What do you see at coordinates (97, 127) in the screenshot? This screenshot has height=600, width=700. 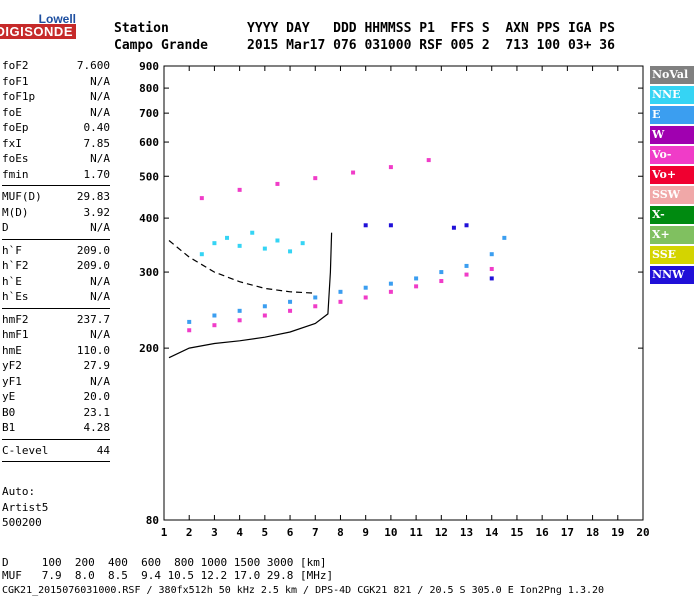 I see `param-value: 0.40` at bounding box center [97, 127].